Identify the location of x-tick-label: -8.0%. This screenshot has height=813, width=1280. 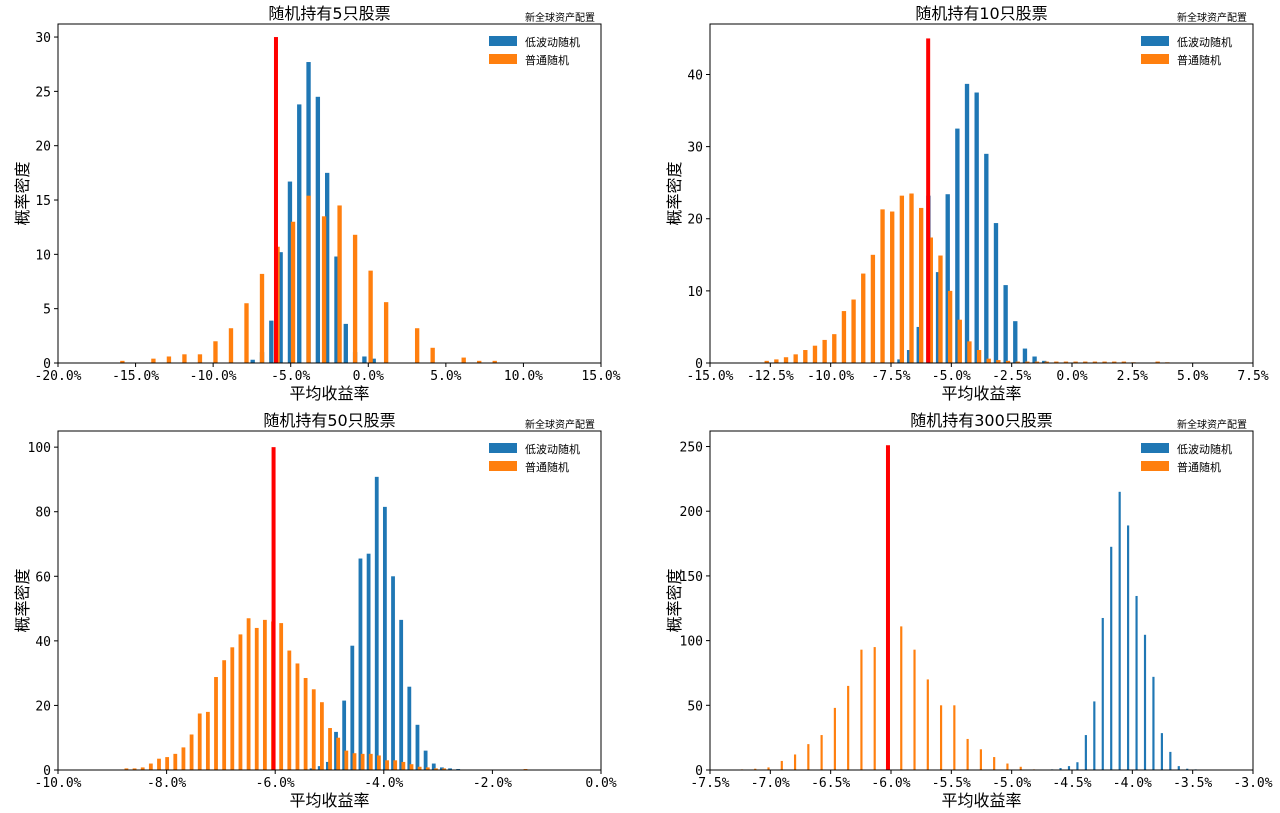
(166, 783).